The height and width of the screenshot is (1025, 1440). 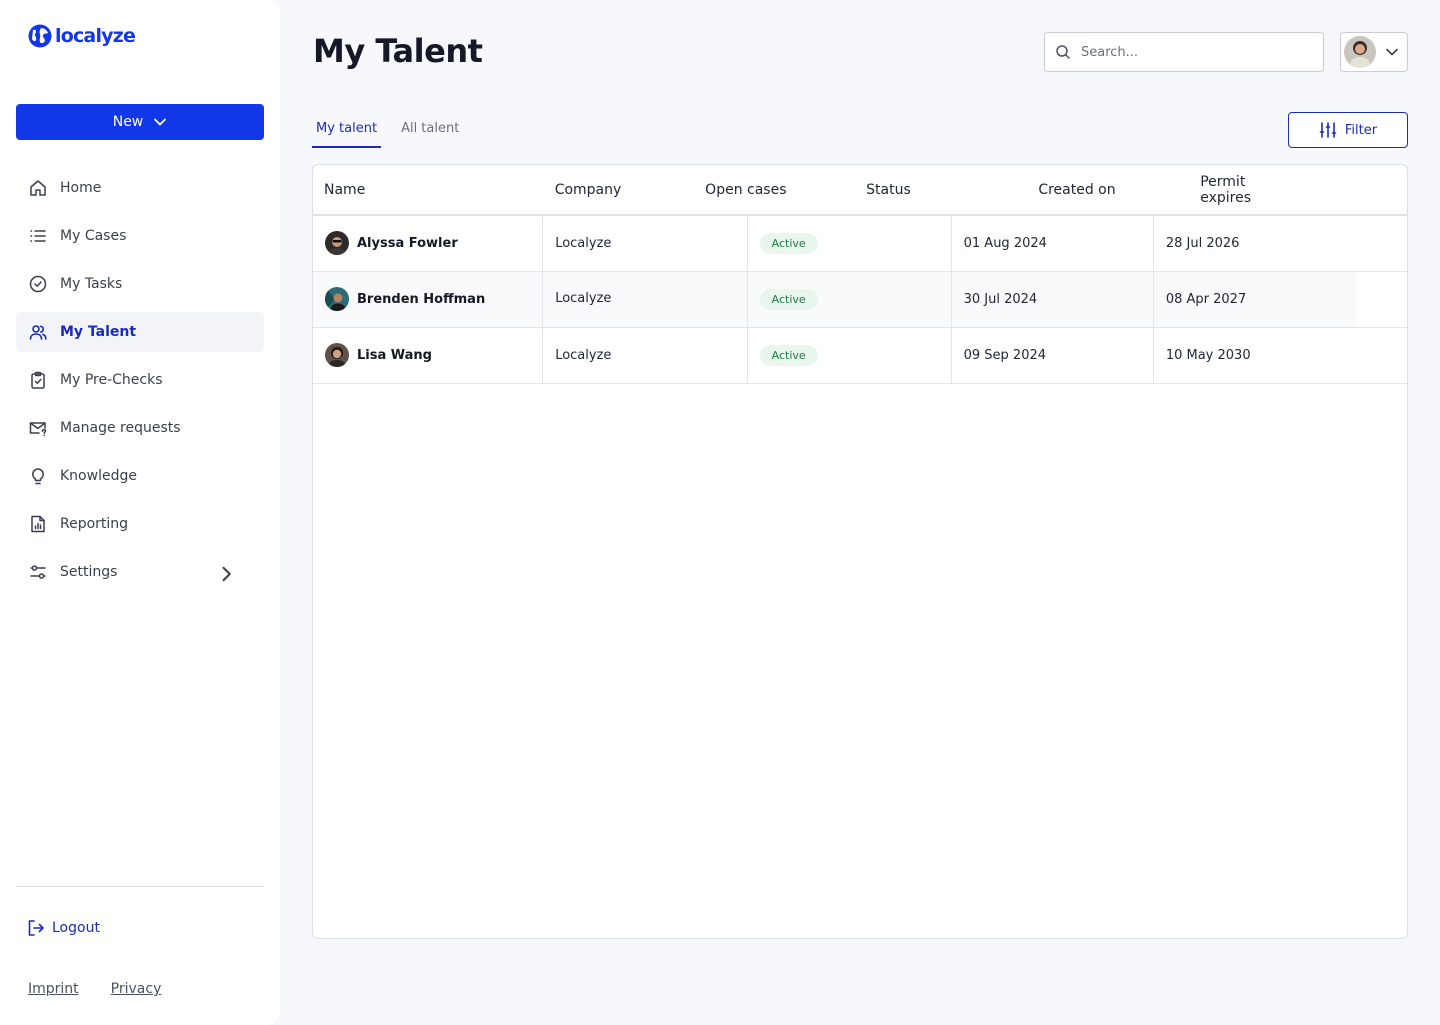 What do you see at coordinates (38, 332) in the screenshot?
I see `users-icon` at bounding box center [38, 332].